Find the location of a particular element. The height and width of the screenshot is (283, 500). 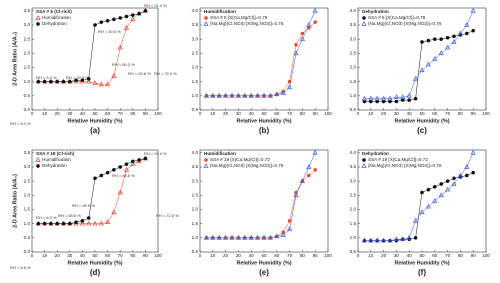

legend-title: Dehydration is located at coordinates (375, 11).